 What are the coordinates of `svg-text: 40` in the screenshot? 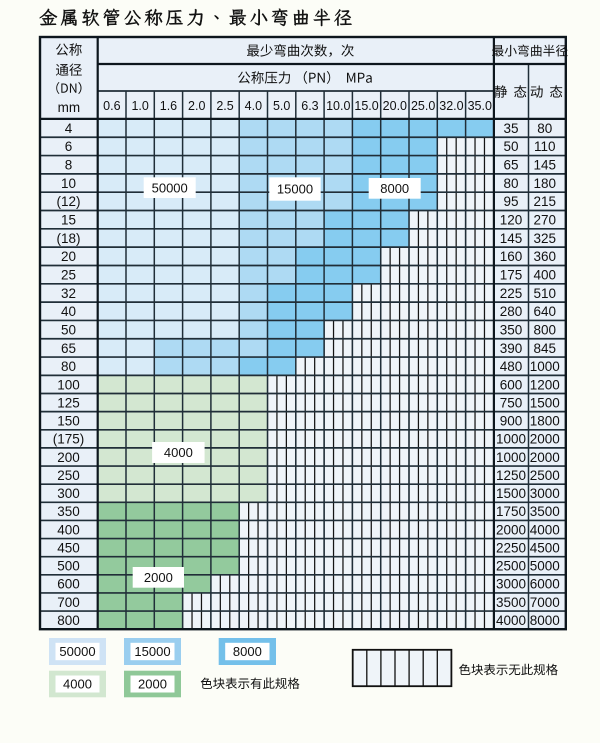 It's located at (68, 311).